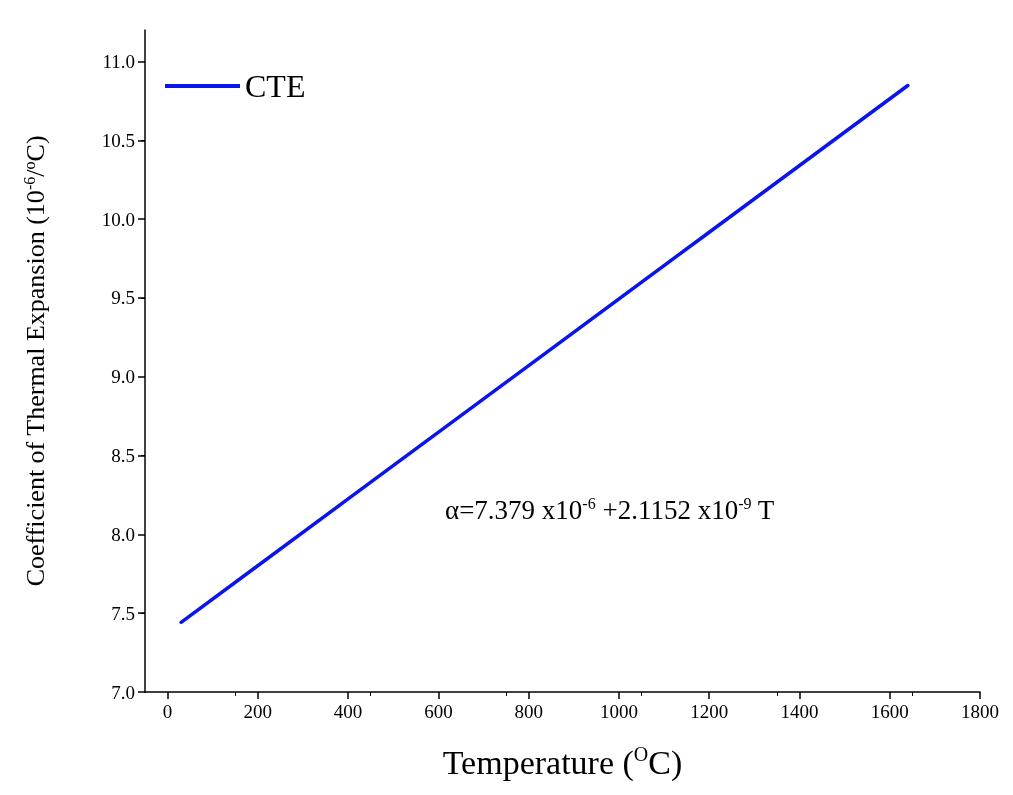 Image resolution: width=1013 pixels, height=795 pixels. Describe the element at coordinates (980, 711) in the screenshot. I see `x-tick-label: 1800` at that location.